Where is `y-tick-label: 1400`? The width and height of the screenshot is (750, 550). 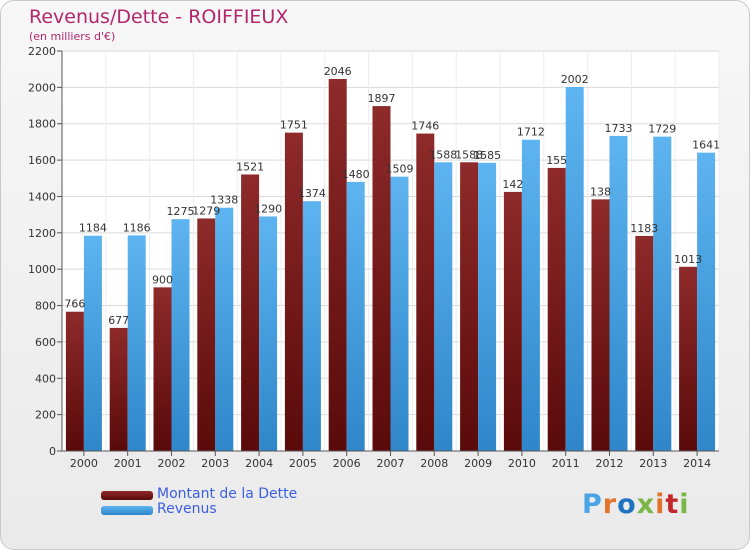 y-tick-label: 1400 is located at coordinates (42, 196).